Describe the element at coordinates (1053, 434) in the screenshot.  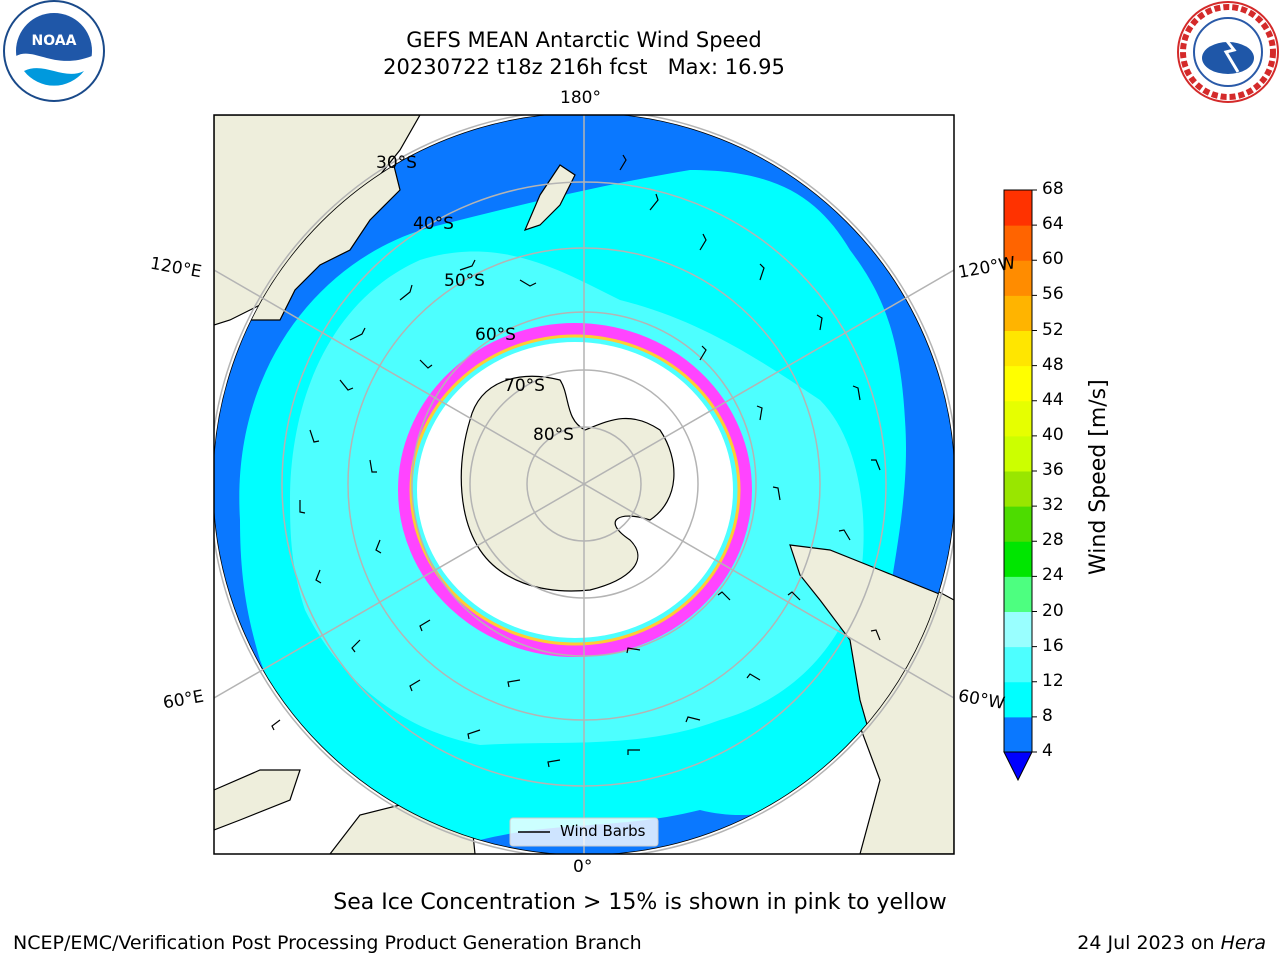
I see `colorbar-tick-label: 40` at that location.